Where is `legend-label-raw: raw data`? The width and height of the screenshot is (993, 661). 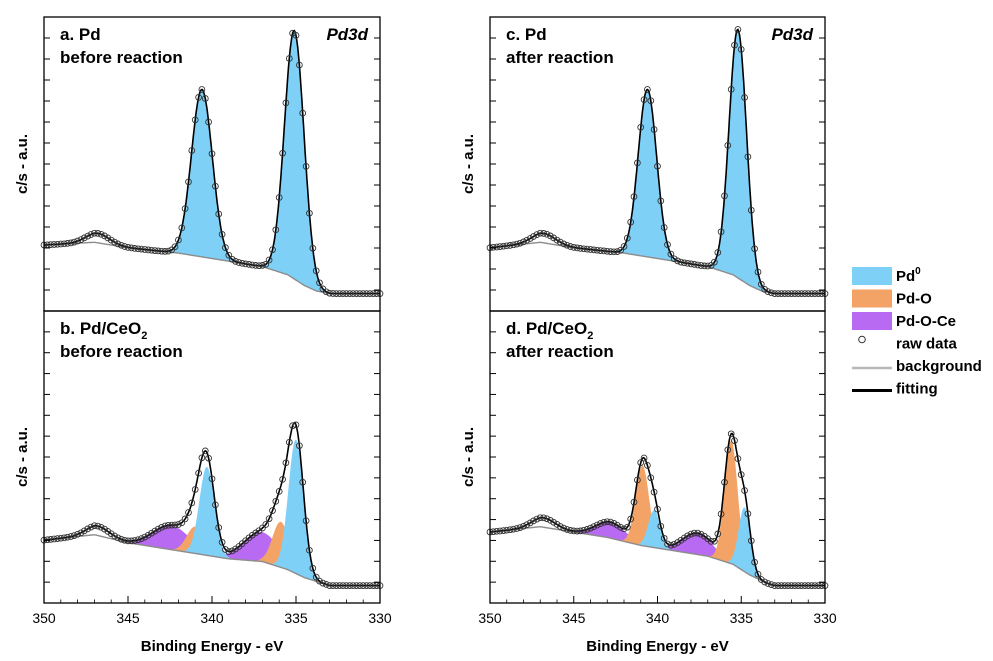 legend-label-raw: raw data is located at coordinates (927, 344).